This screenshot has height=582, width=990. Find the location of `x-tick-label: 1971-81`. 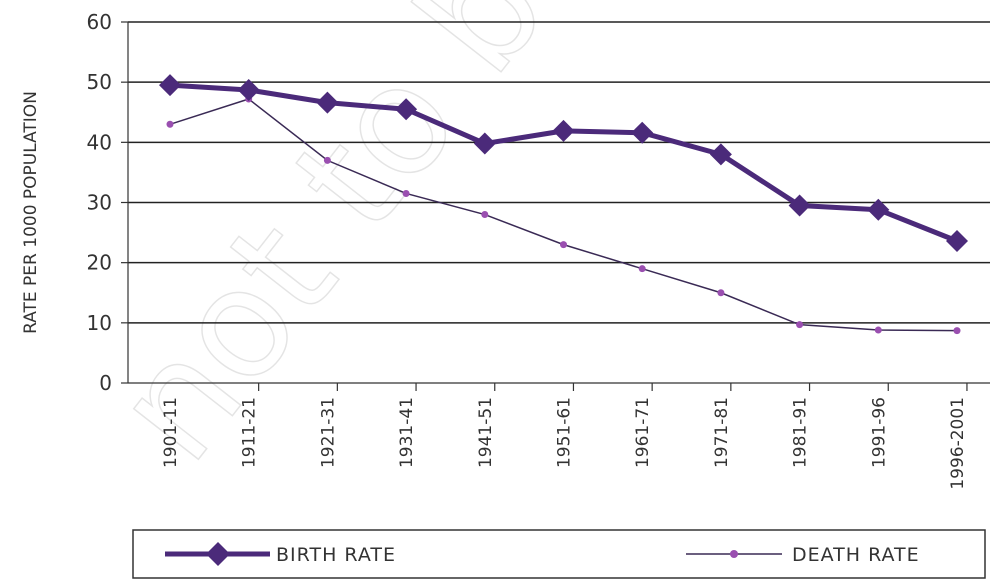

x-tick-label: 1971-81 is located at coordinates (722, 432).